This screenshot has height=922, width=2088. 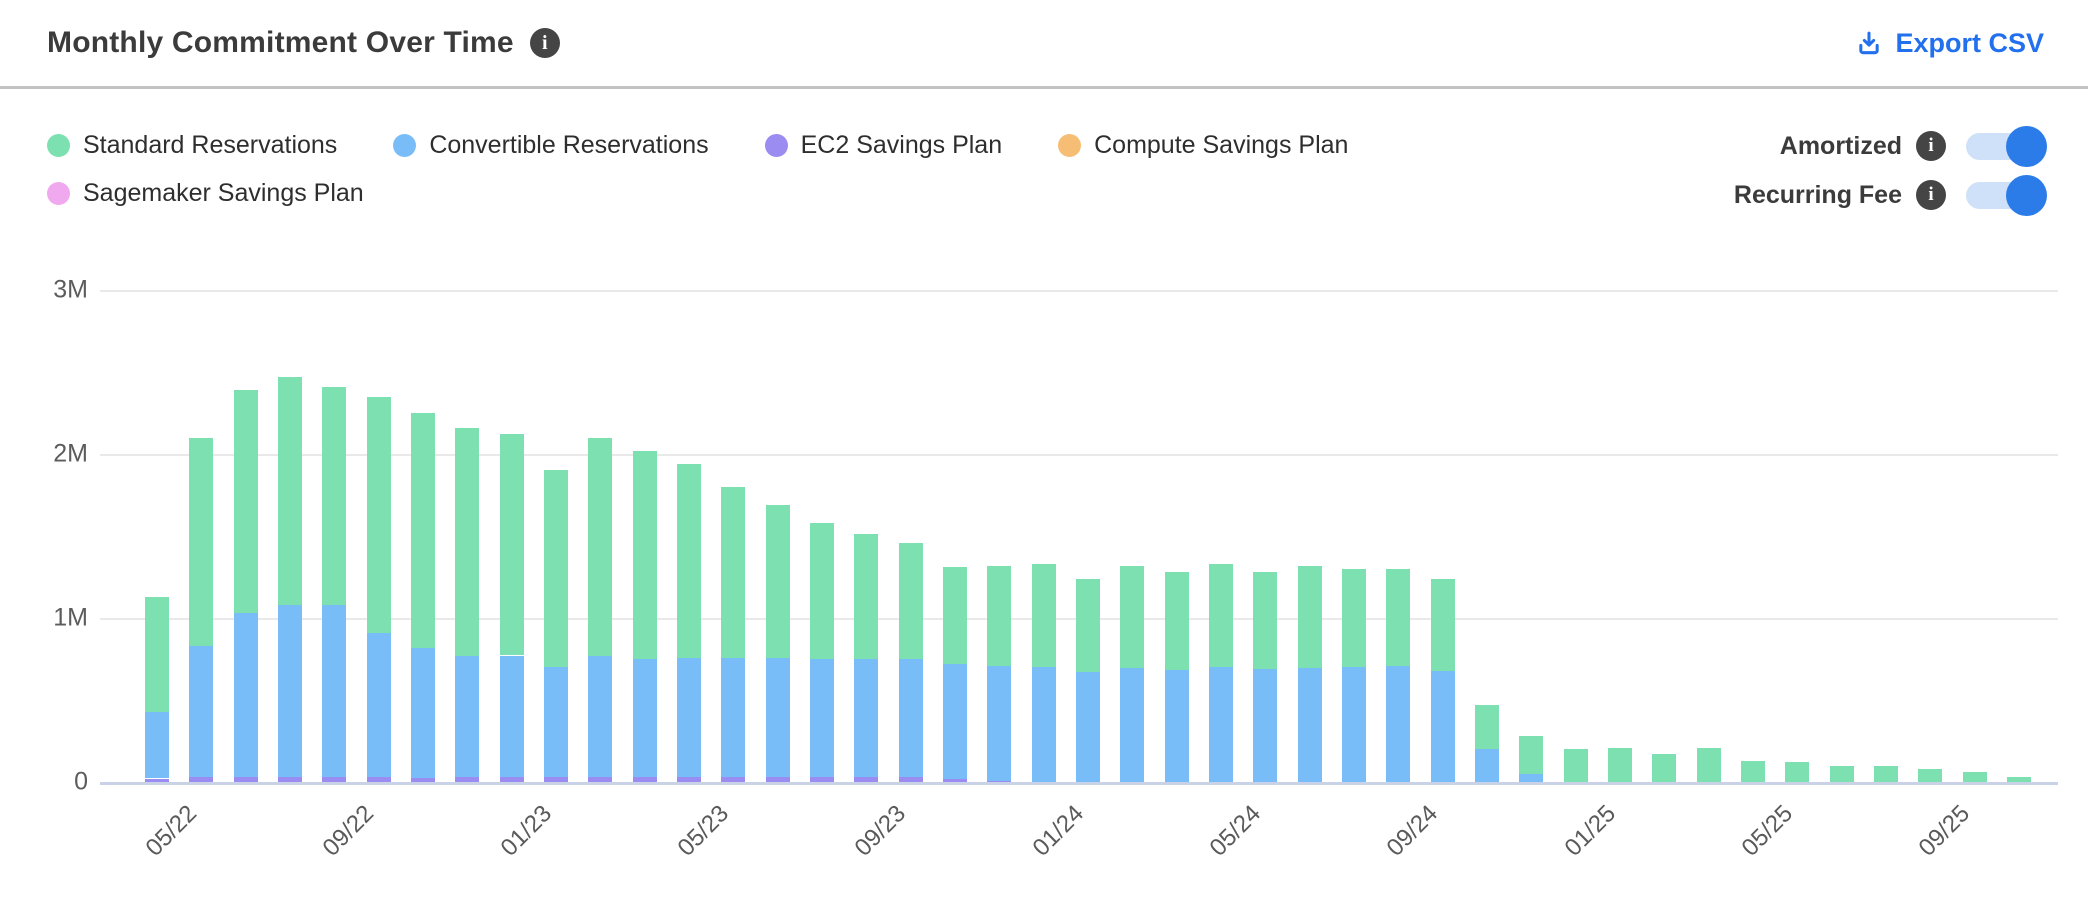 What do you see at coordinates (246, 501) in the screenshot?
I see `bar-07/22-standard-reservations` at bounding box center [246, 501].